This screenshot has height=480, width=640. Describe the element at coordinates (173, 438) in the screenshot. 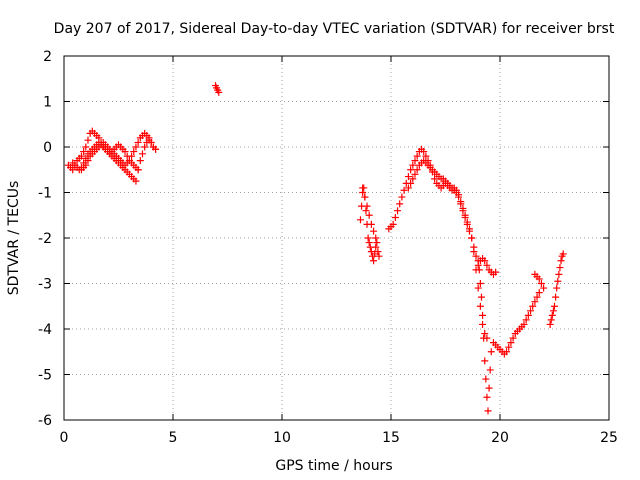

I see `x-tick-label: 5` at that location.